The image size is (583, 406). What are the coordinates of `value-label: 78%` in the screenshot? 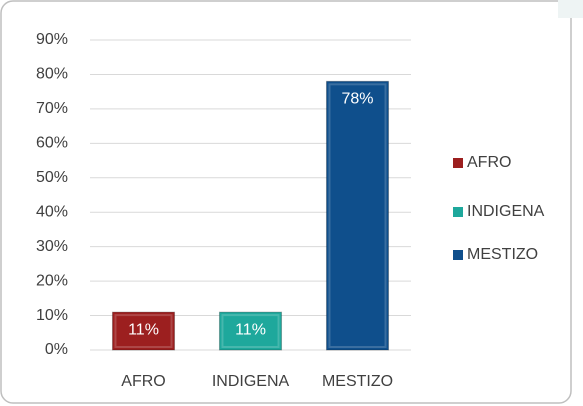 It's located at (357, 99).